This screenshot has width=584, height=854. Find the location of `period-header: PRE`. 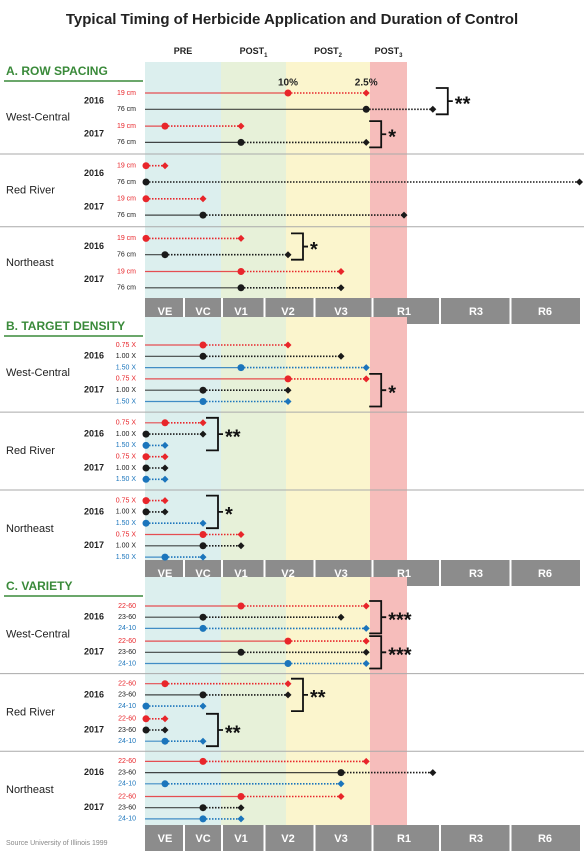

period-header: PRE is located at coordinates (183, 51).